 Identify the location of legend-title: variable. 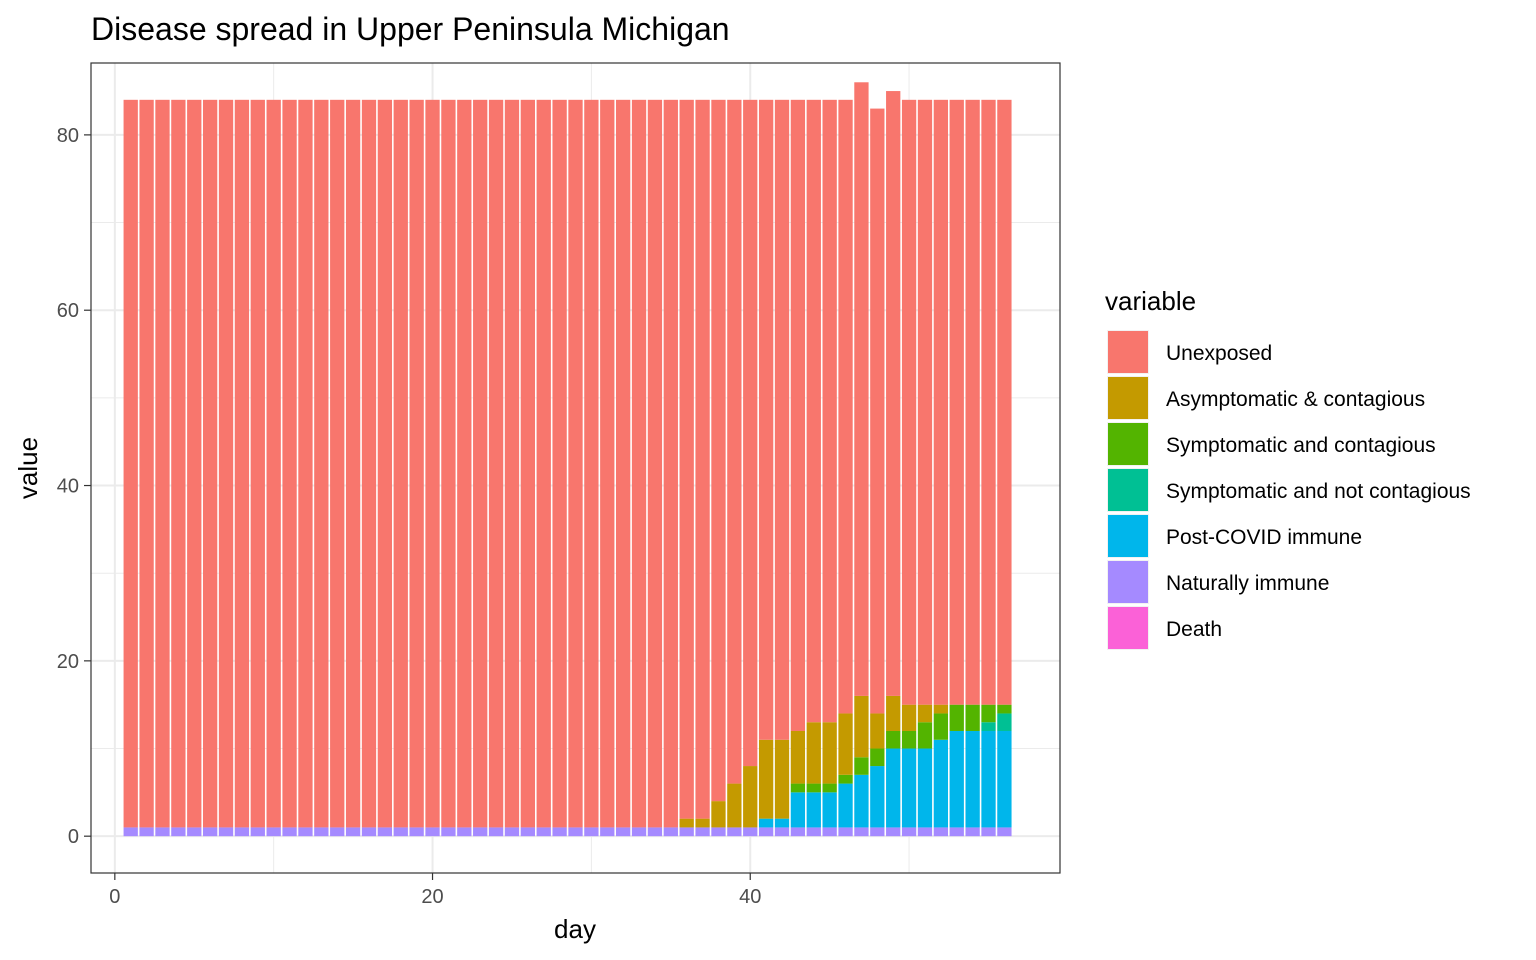
(1150, 301).